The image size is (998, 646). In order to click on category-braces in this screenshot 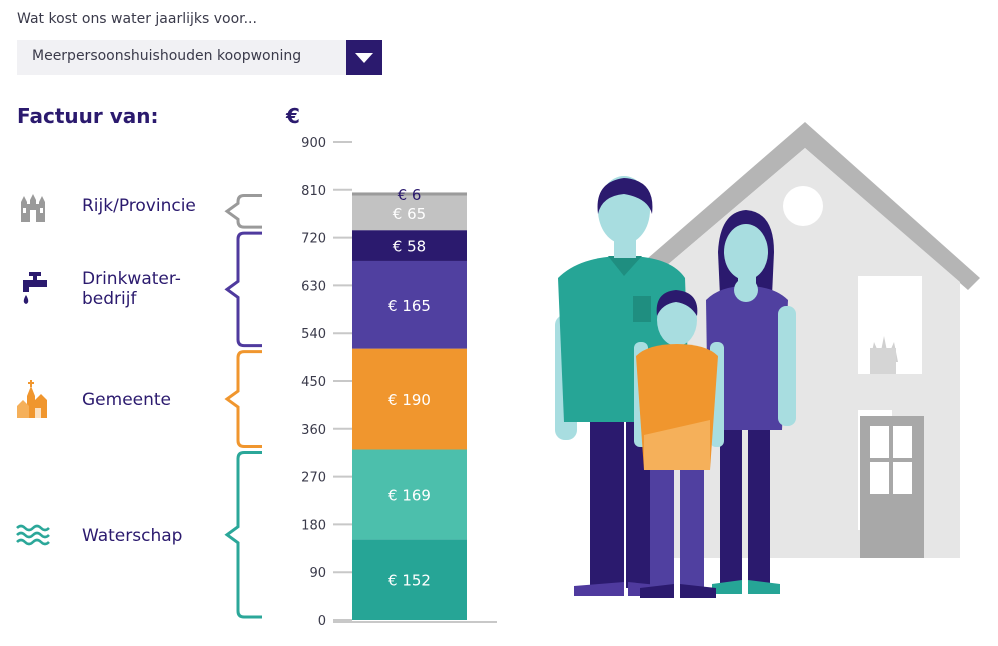, I will do `click(243, 406)`.